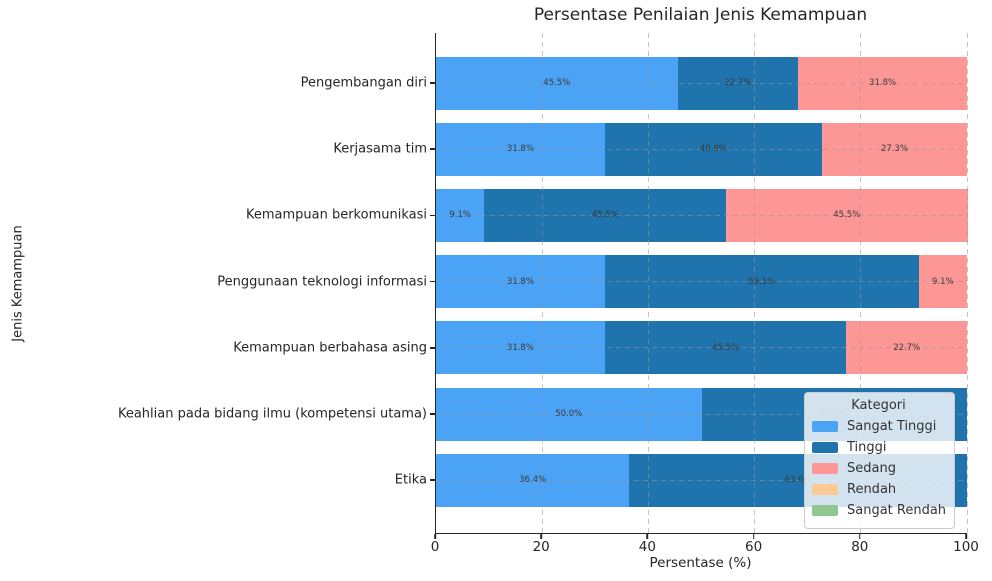  I want to click on y-category-label: Etika, so click(410, 480).